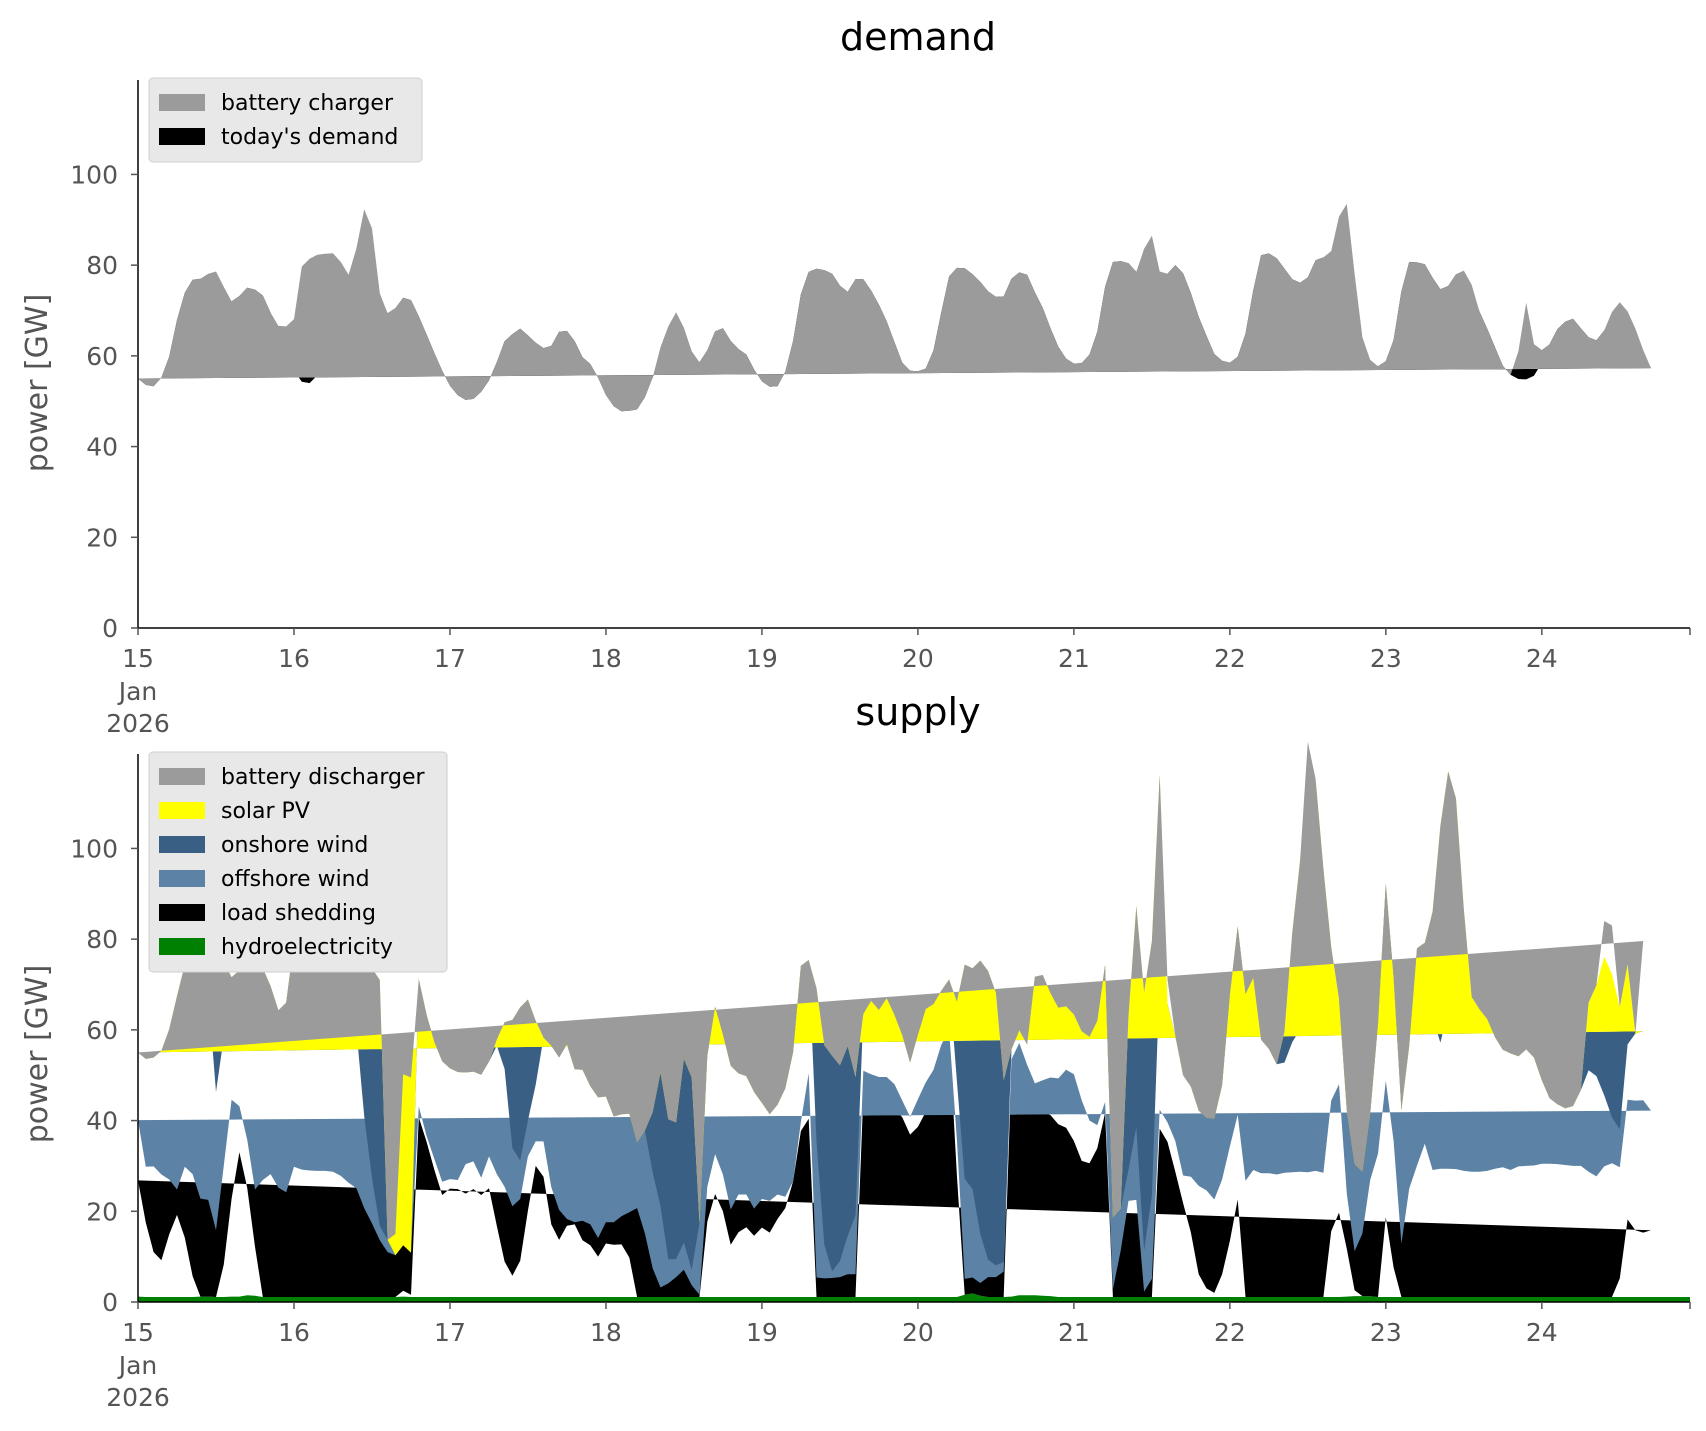 This screenshot has height=1431, width=1706. I want to click on area-battery-charger, so click(894, 307).